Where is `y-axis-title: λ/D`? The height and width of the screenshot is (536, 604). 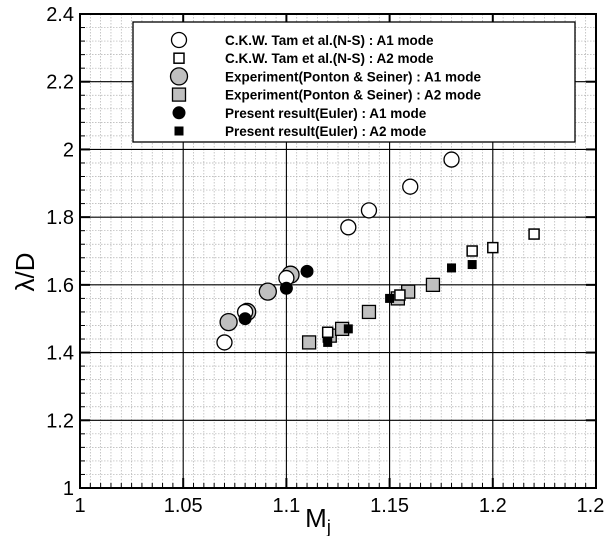 y-axis-title: λ/D is located at coordinates (25, 272).